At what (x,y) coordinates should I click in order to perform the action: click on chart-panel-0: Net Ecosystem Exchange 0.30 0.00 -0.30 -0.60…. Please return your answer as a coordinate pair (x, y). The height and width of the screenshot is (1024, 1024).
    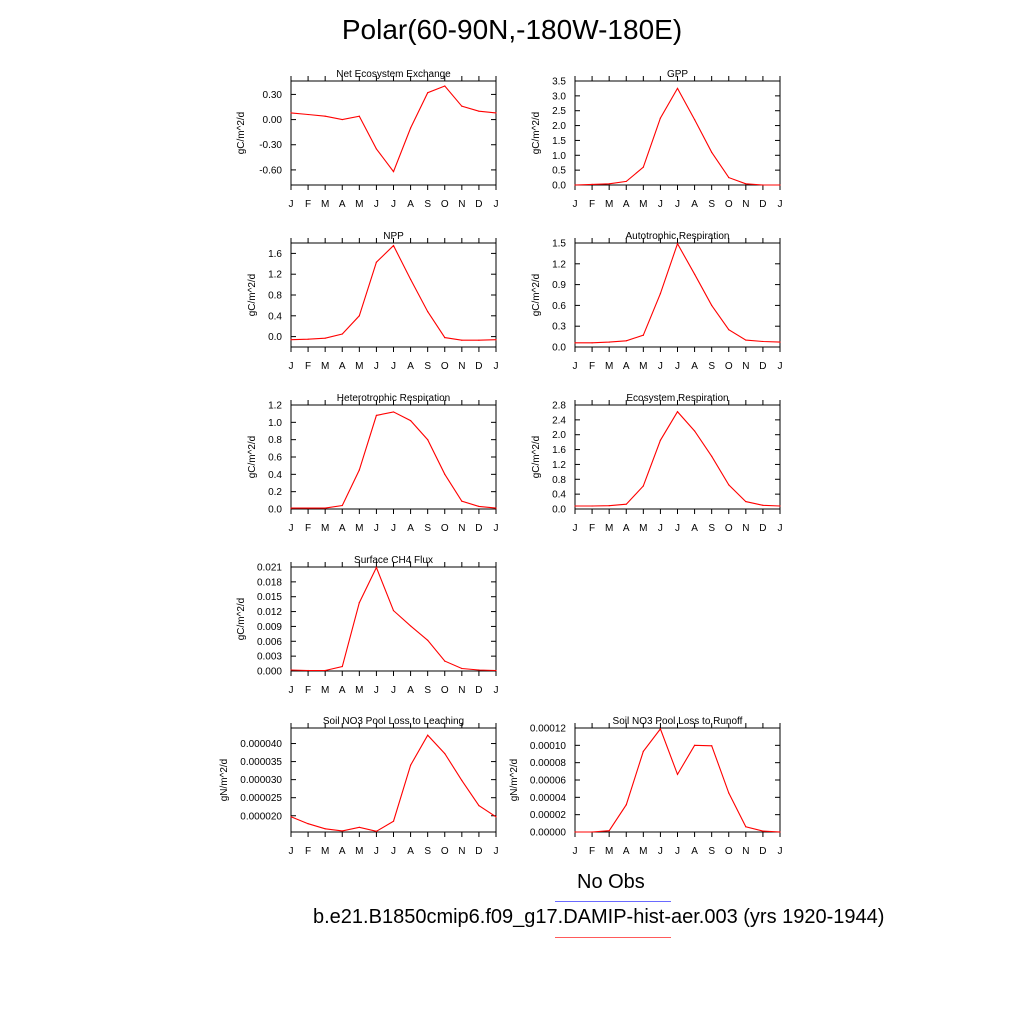
    Looking at the image, I should click on (367, 139).